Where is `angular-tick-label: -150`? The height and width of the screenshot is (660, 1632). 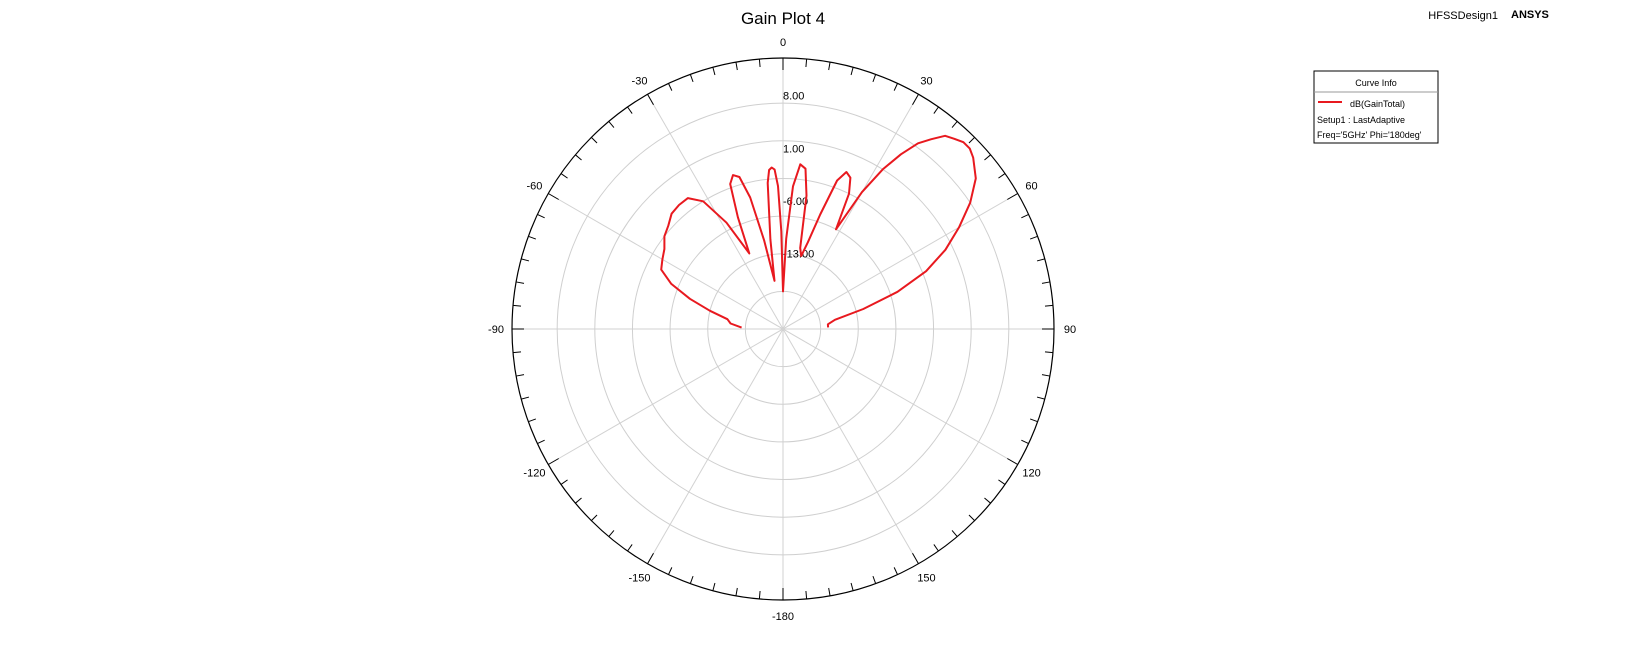
angular-tick-label: -150 is located at coordinates (639, 579).